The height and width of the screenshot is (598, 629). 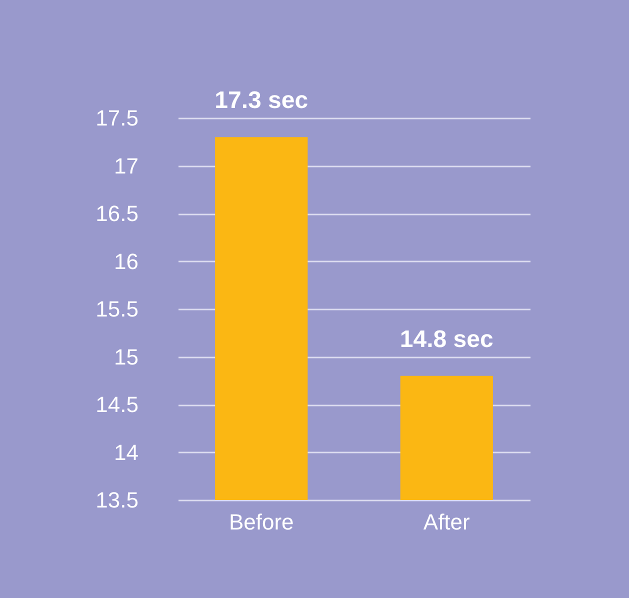 I want to click on y-tick-label: 17.5, so click(x=117, y=118).